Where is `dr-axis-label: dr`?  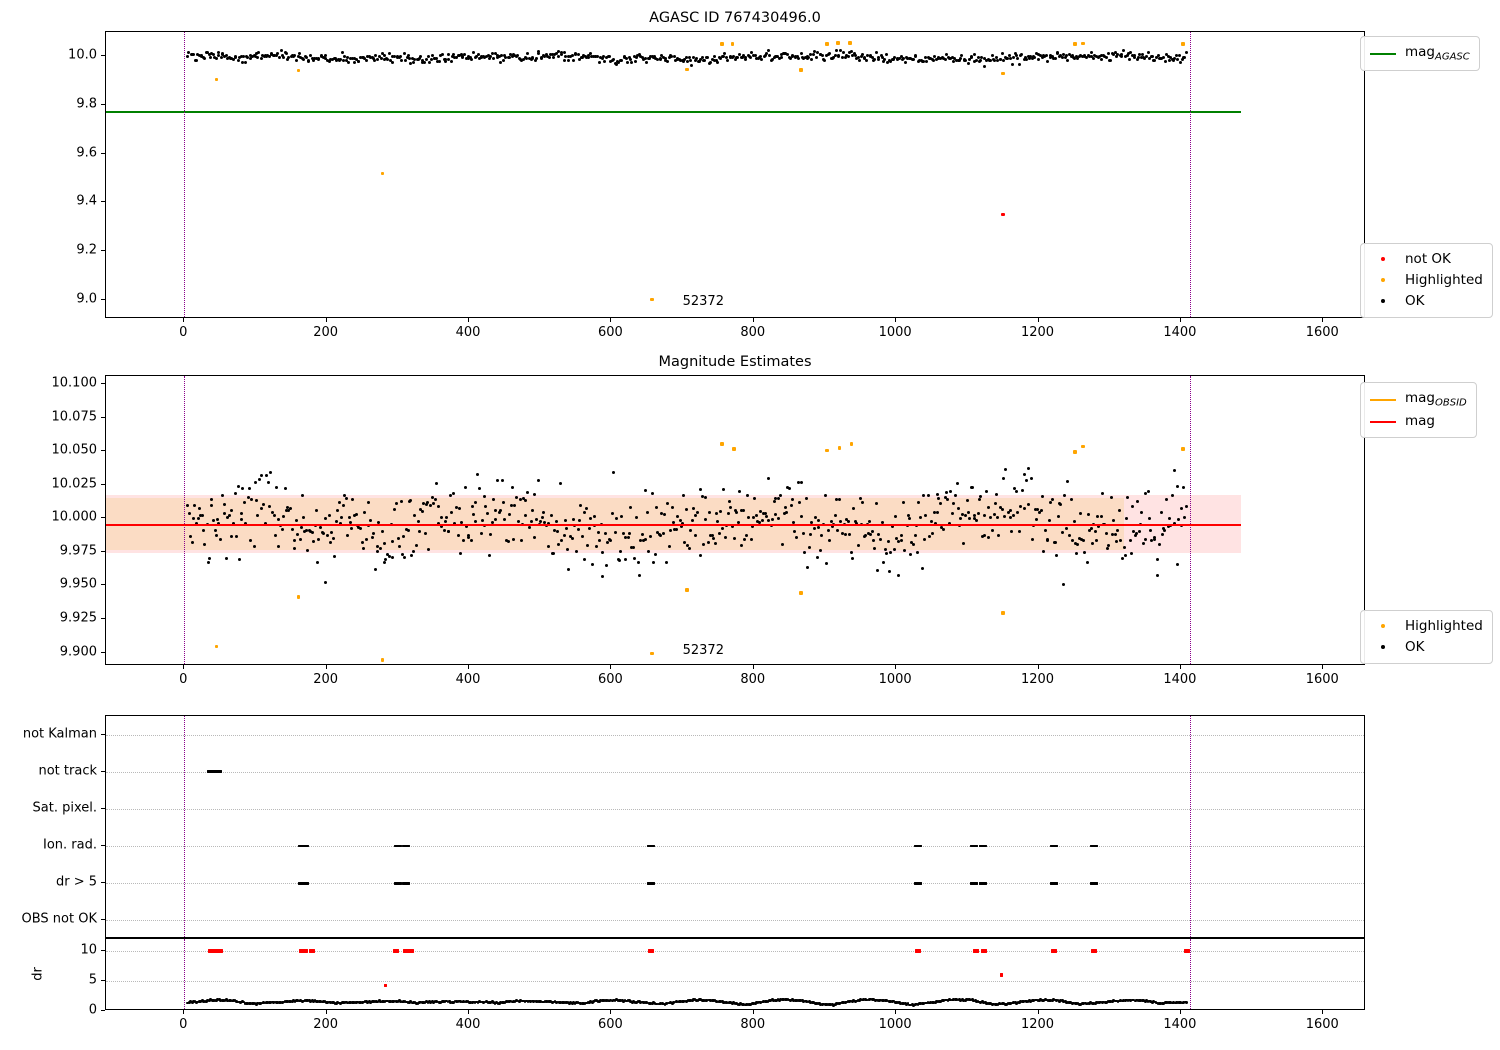
dr-axis-label: dr is located at coordinates (38, 974).